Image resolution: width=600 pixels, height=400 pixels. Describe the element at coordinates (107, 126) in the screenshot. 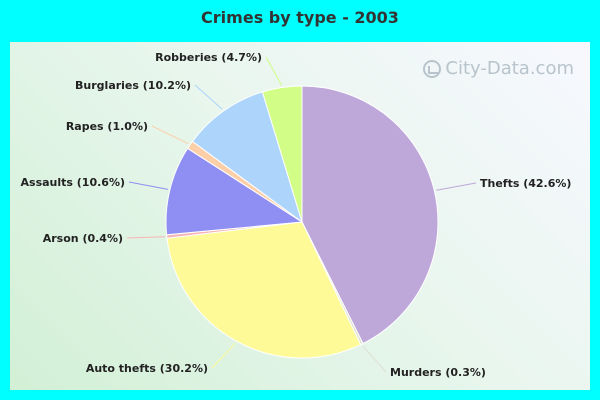

I see `slice-label-rapes: Rapes (1.0%)` at that location.